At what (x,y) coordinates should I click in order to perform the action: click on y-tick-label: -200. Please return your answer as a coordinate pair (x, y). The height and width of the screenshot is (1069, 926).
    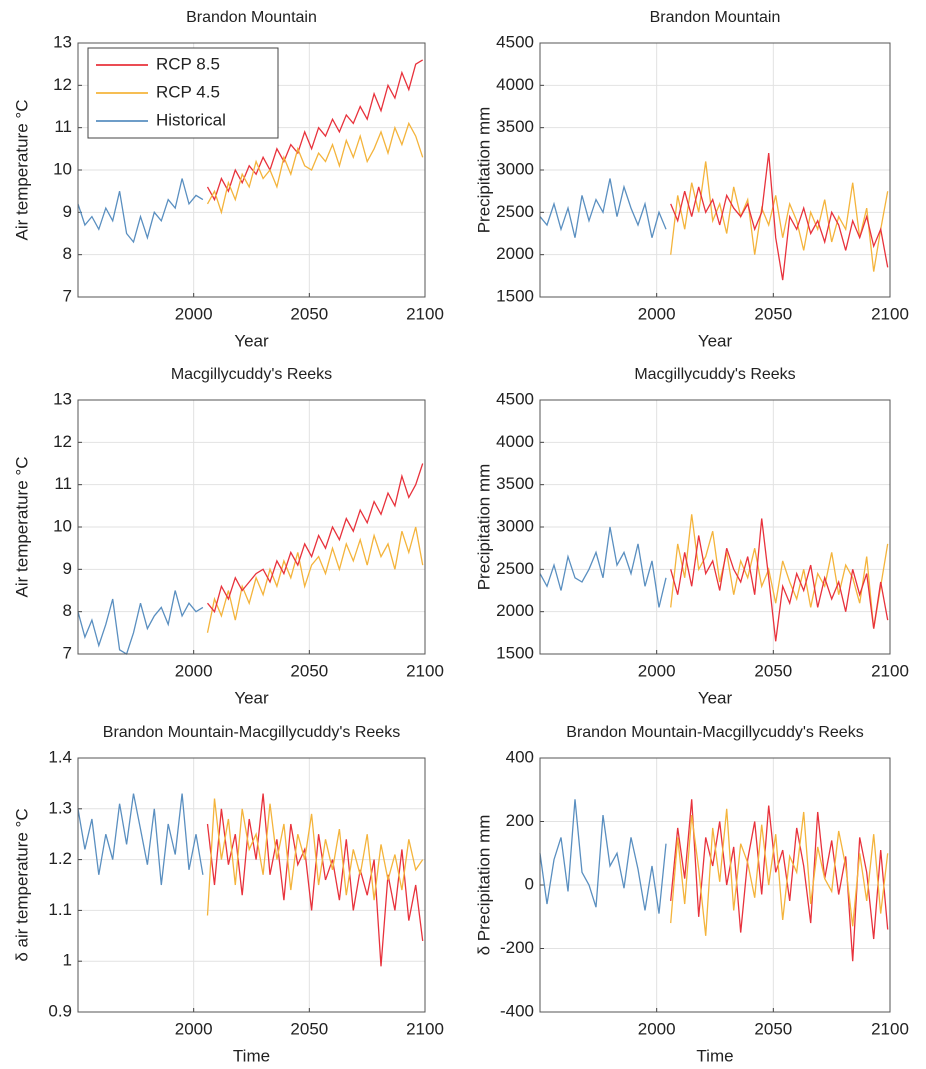
    Looking at the image, I should click on (517, 947).